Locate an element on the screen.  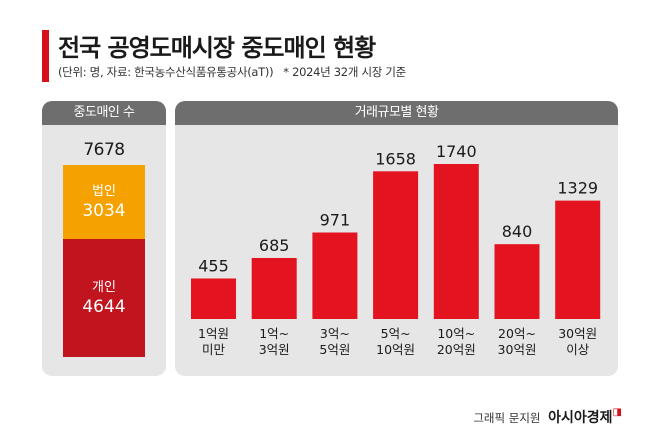
category-label: 5억원 is located at coordinates (334, 349).